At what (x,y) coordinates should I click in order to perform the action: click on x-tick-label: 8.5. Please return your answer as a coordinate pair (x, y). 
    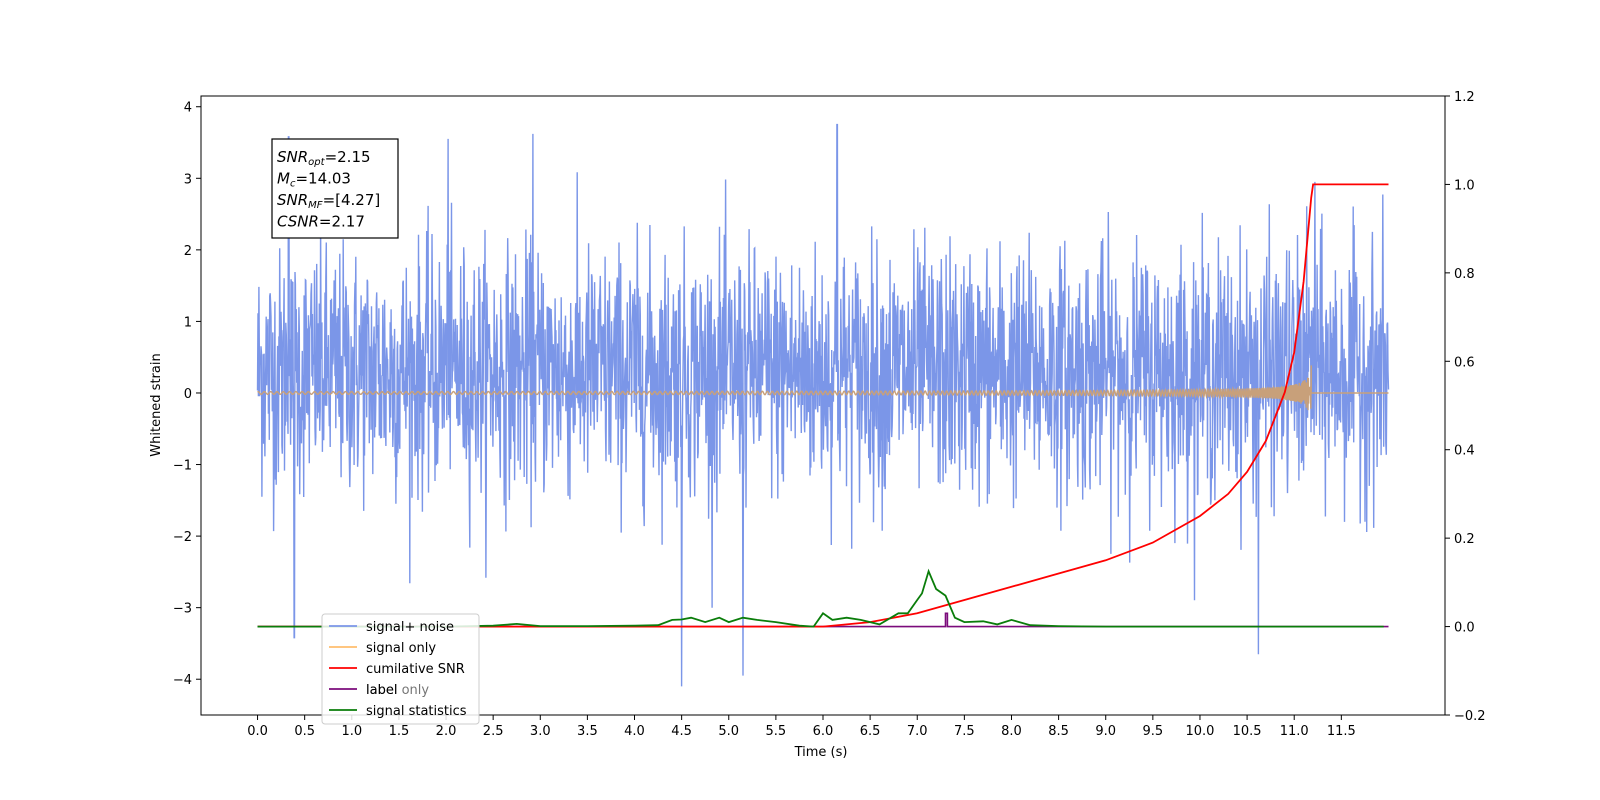
    Looking at the image, I should click on (1058, 731).